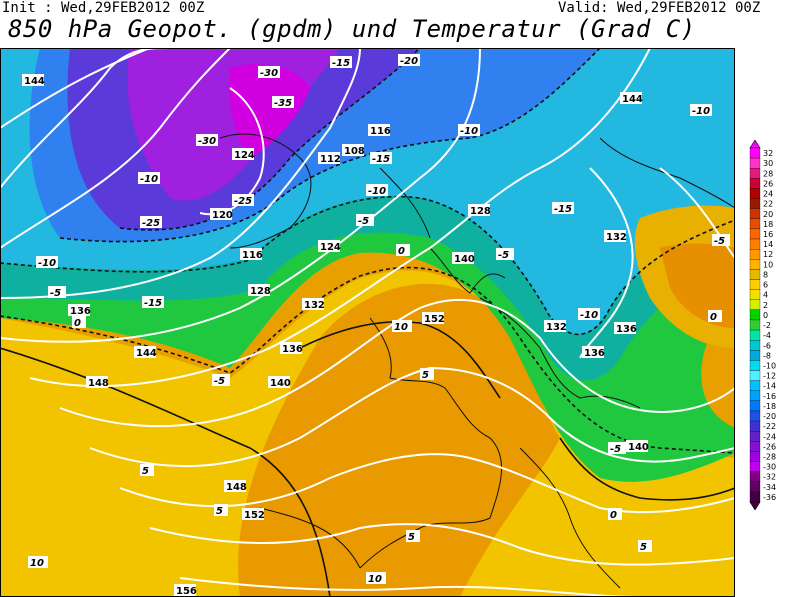 The width and height of the screenshot is (790, 597). I want to click on legend-value: -8, so click(767, 355).